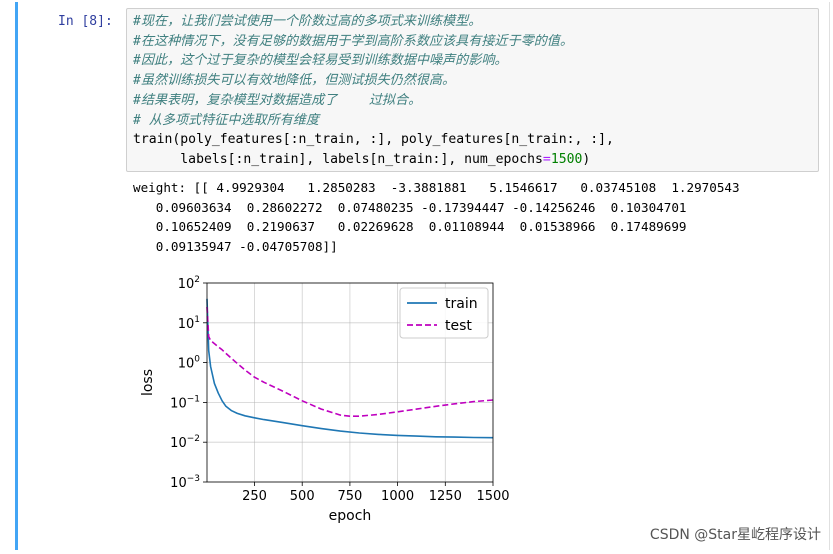 The image size is (833, 554). I want to click on watermark: CSDN @Star星屹程序设计, so click(735, 535).